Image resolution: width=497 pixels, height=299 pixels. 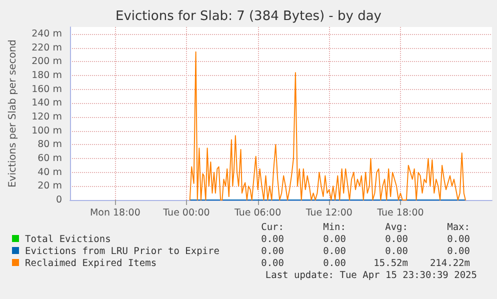 I want to click on text: Cur:, so click(x=272, y=228).